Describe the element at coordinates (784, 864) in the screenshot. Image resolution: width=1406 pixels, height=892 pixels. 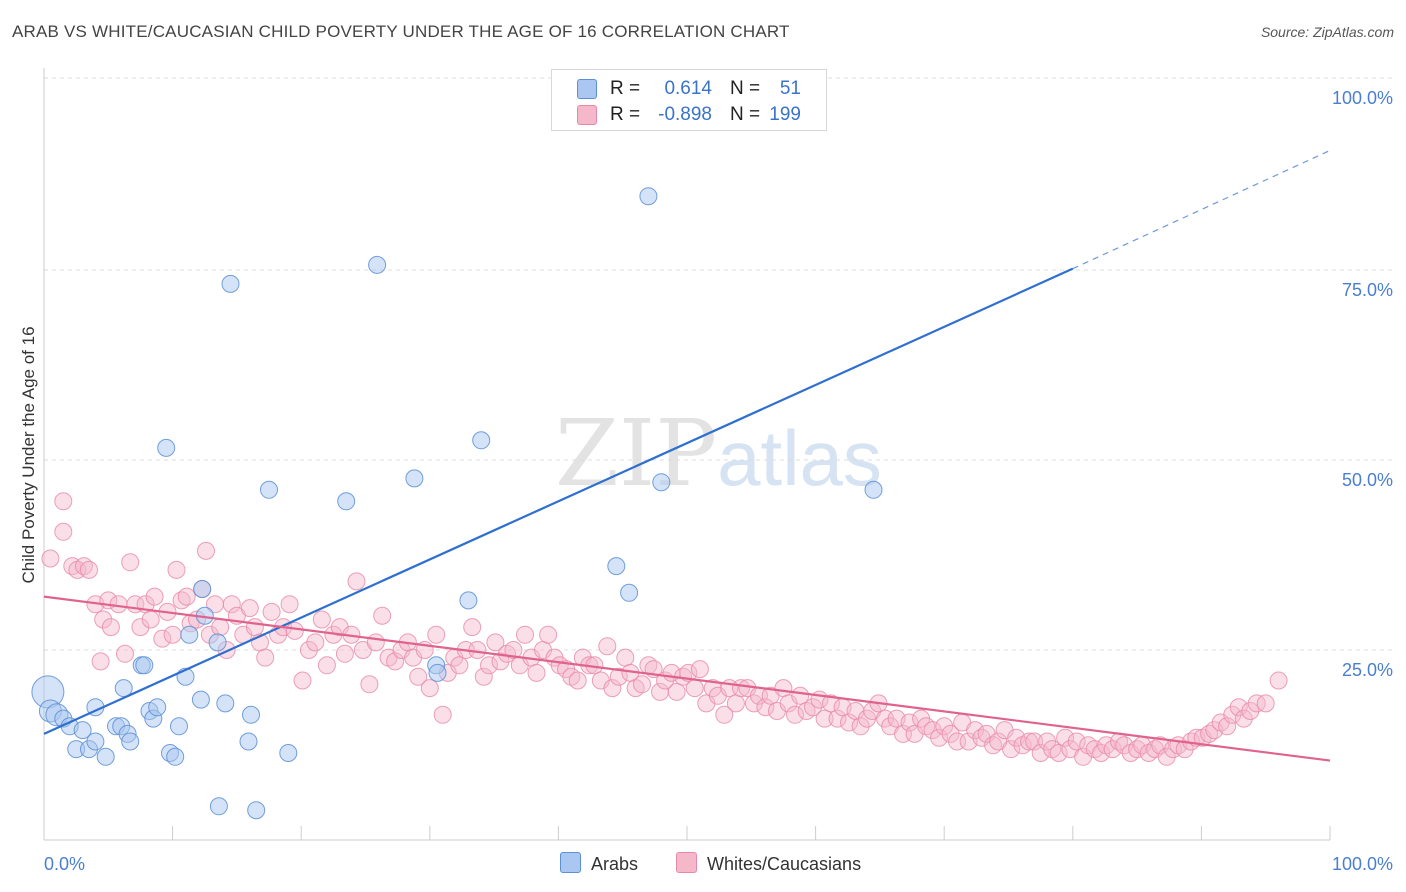
I see `bottom-legend-label-whites: Whites/Caucasians` at that location.